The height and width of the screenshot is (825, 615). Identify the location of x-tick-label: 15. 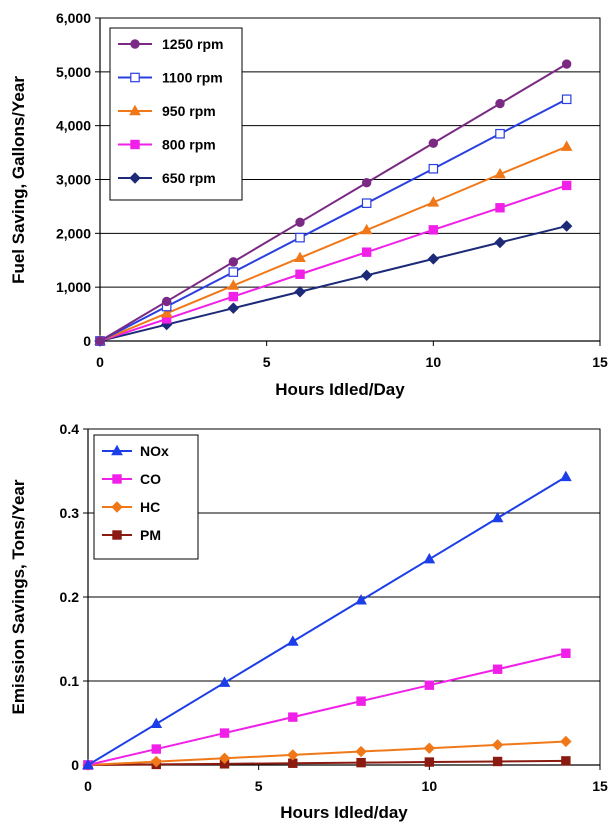
(600, 786).